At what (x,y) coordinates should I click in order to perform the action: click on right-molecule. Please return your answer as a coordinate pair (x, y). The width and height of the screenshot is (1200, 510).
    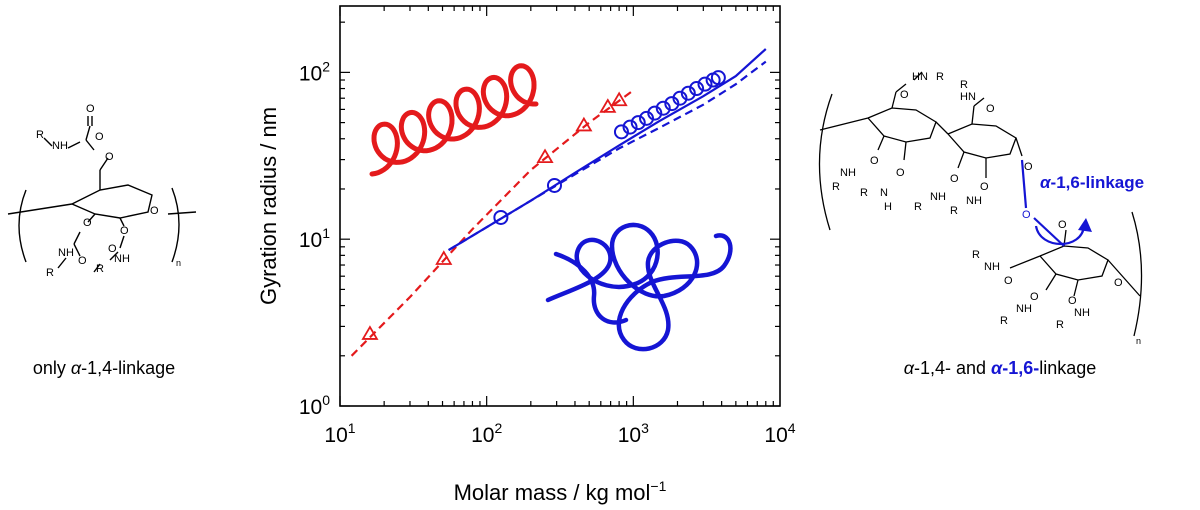
    Looking at the image, I should click on (980, 204).